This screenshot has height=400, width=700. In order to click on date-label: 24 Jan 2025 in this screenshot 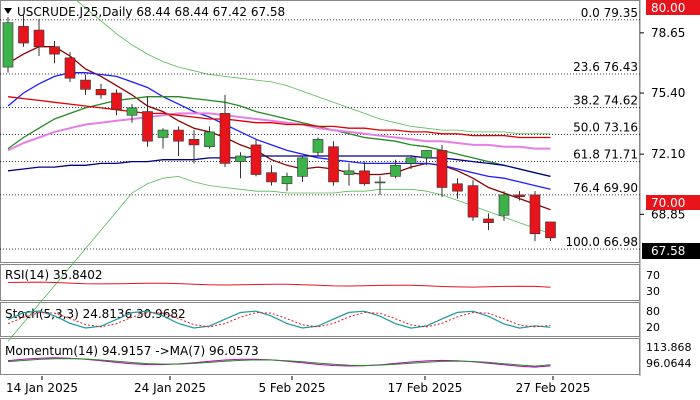, I will do `click(170, 388)`.